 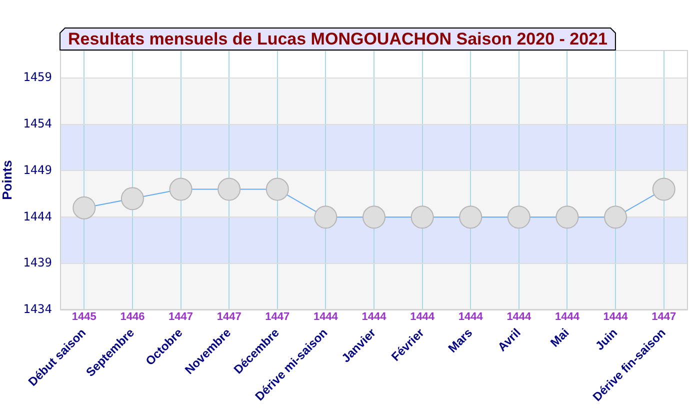 What do you see at coordinates (37, 77) in the screenshot?
I see `y-tick-label: 1459` at bounding box center [37, 77].